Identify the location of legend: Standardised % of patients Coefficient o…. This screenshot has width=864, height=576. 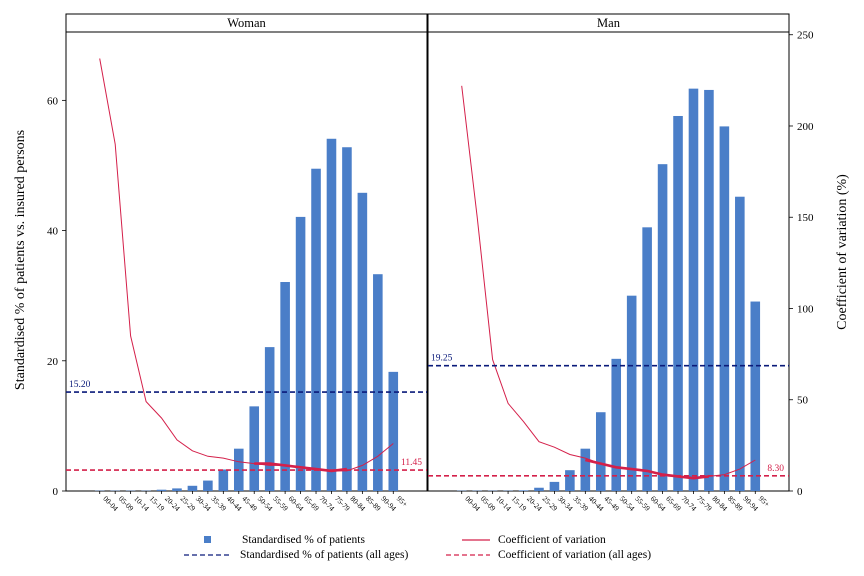
(417, 547).